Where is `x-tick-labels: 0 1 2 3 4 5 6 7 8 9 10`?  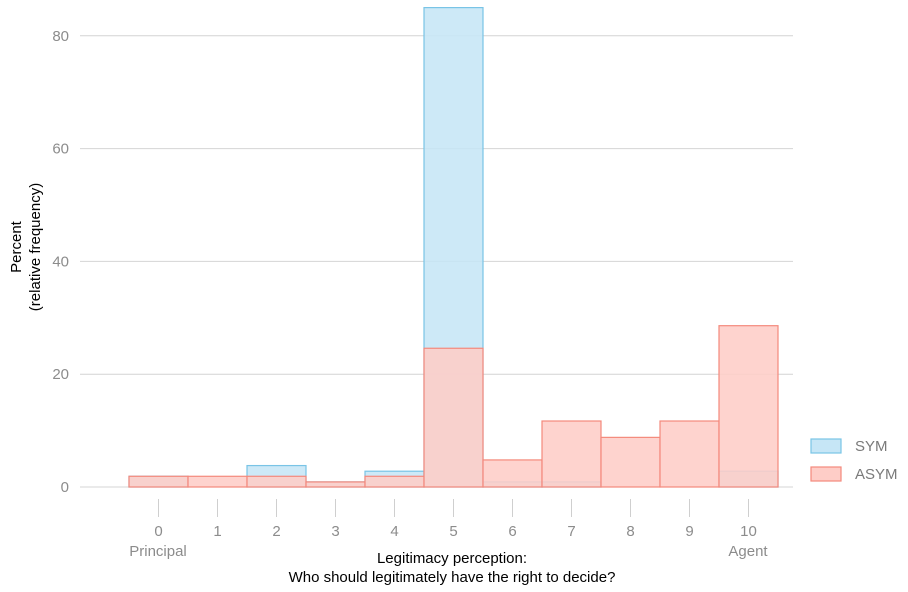 x-tick-labels: 0 1 2 3 4 5 6 7 8 9 10 is located at coordinates (455, 519).